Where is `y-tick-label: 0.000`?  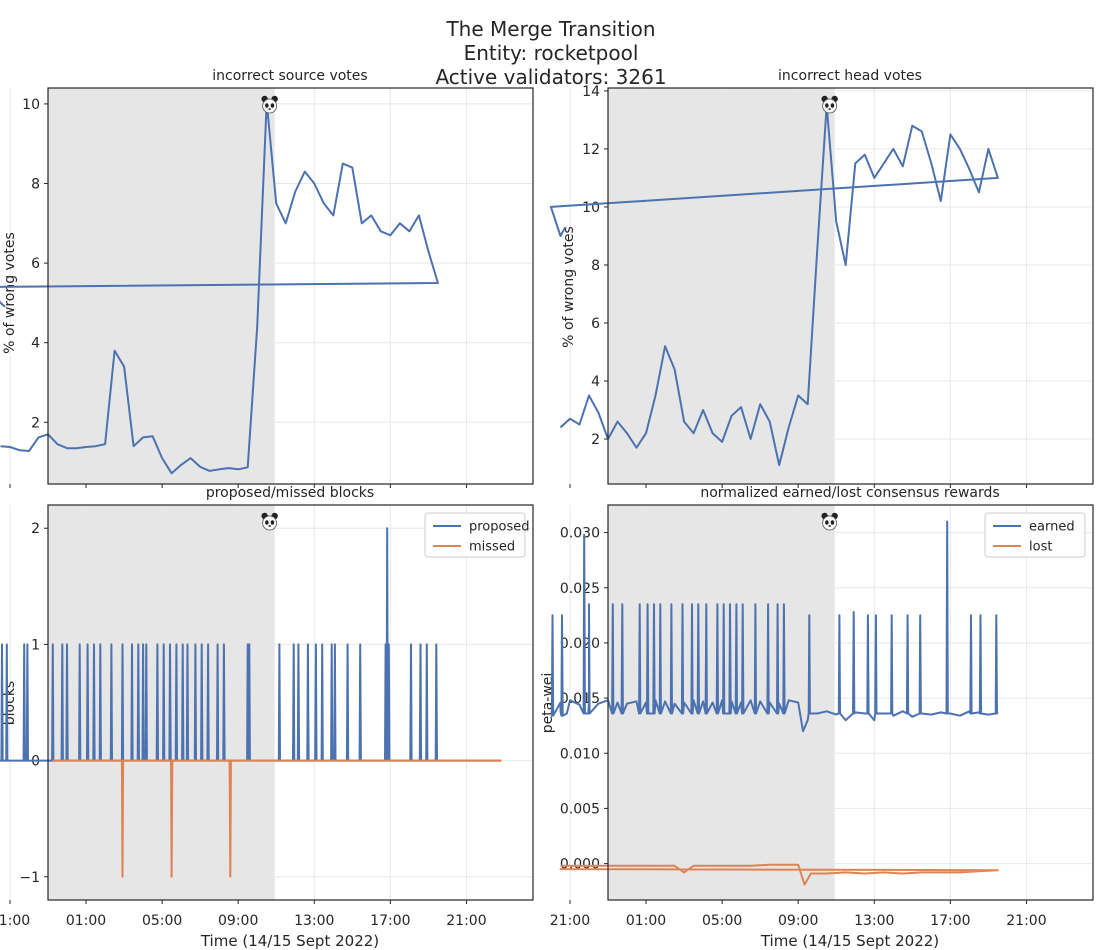
y-tick-label: 0.000 is located at coordinates (580, 865).